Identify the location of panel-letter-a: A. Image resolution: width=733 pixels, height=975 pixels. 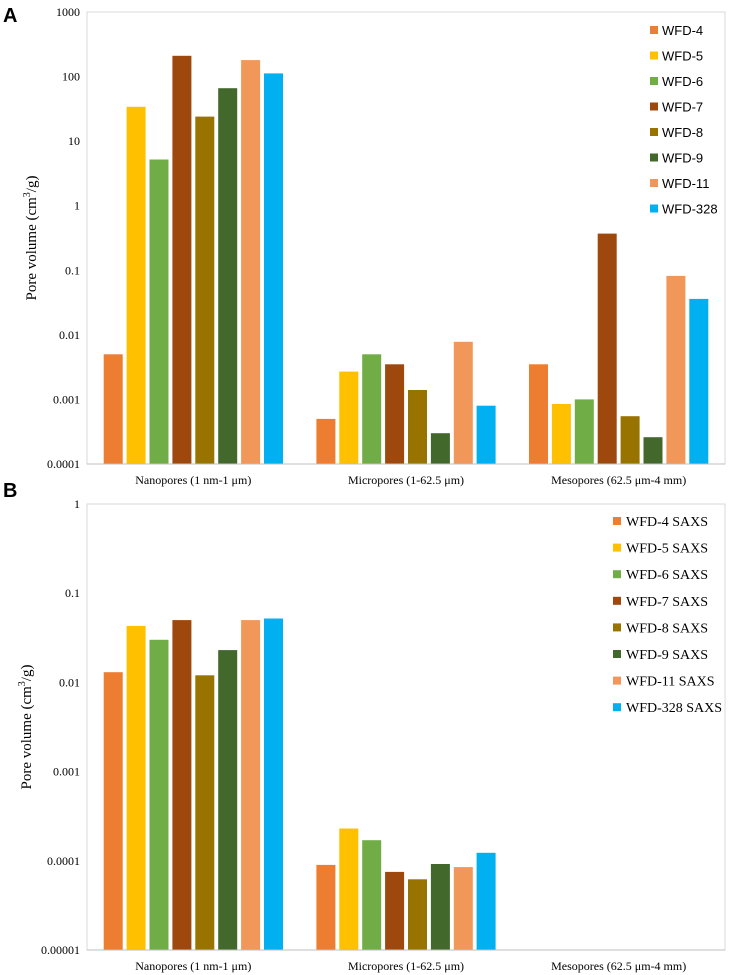
(10, 16).